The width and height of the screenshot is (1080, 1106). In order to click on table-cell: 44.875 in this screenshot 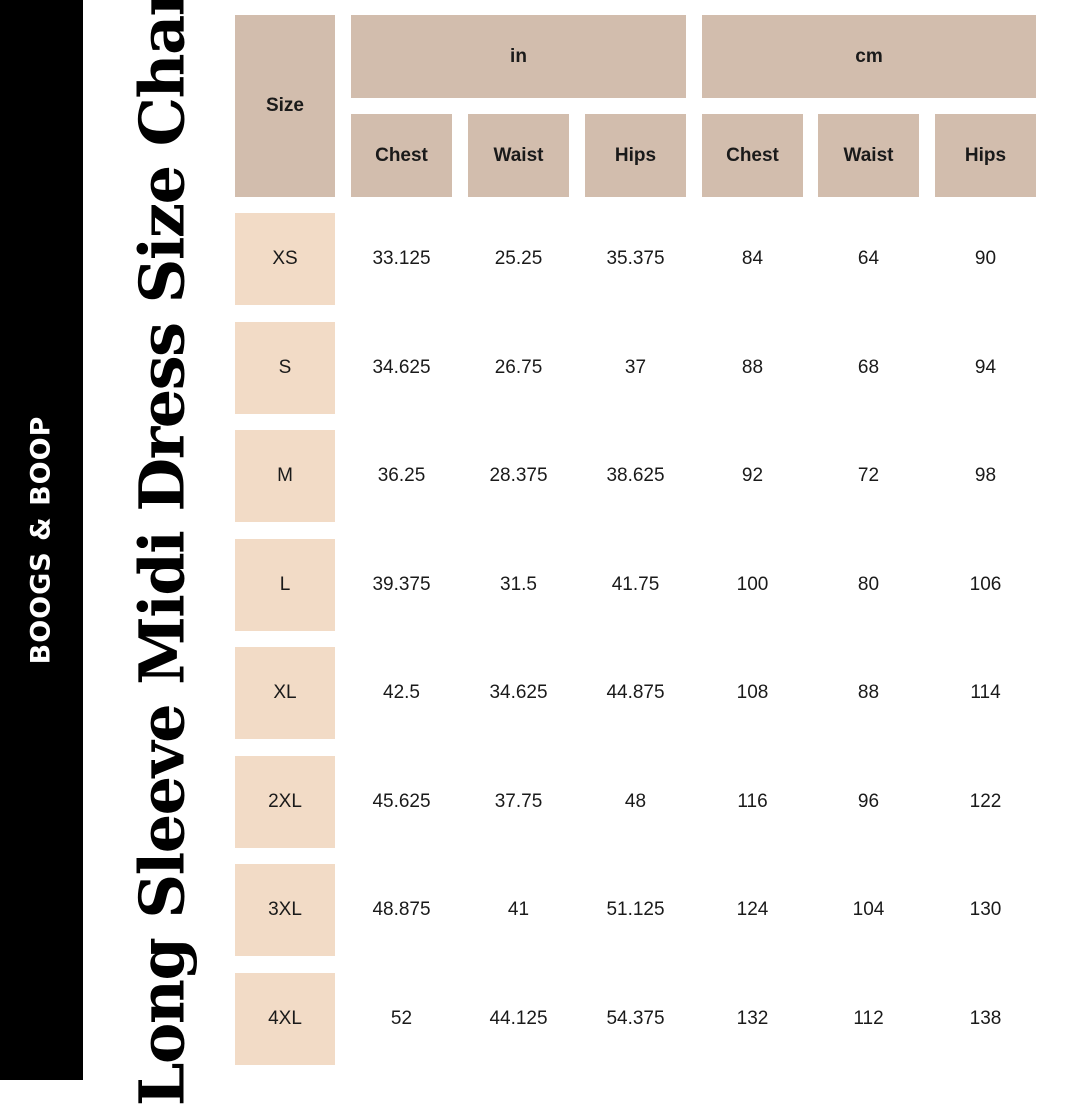, I will do `click(635, 692)`.